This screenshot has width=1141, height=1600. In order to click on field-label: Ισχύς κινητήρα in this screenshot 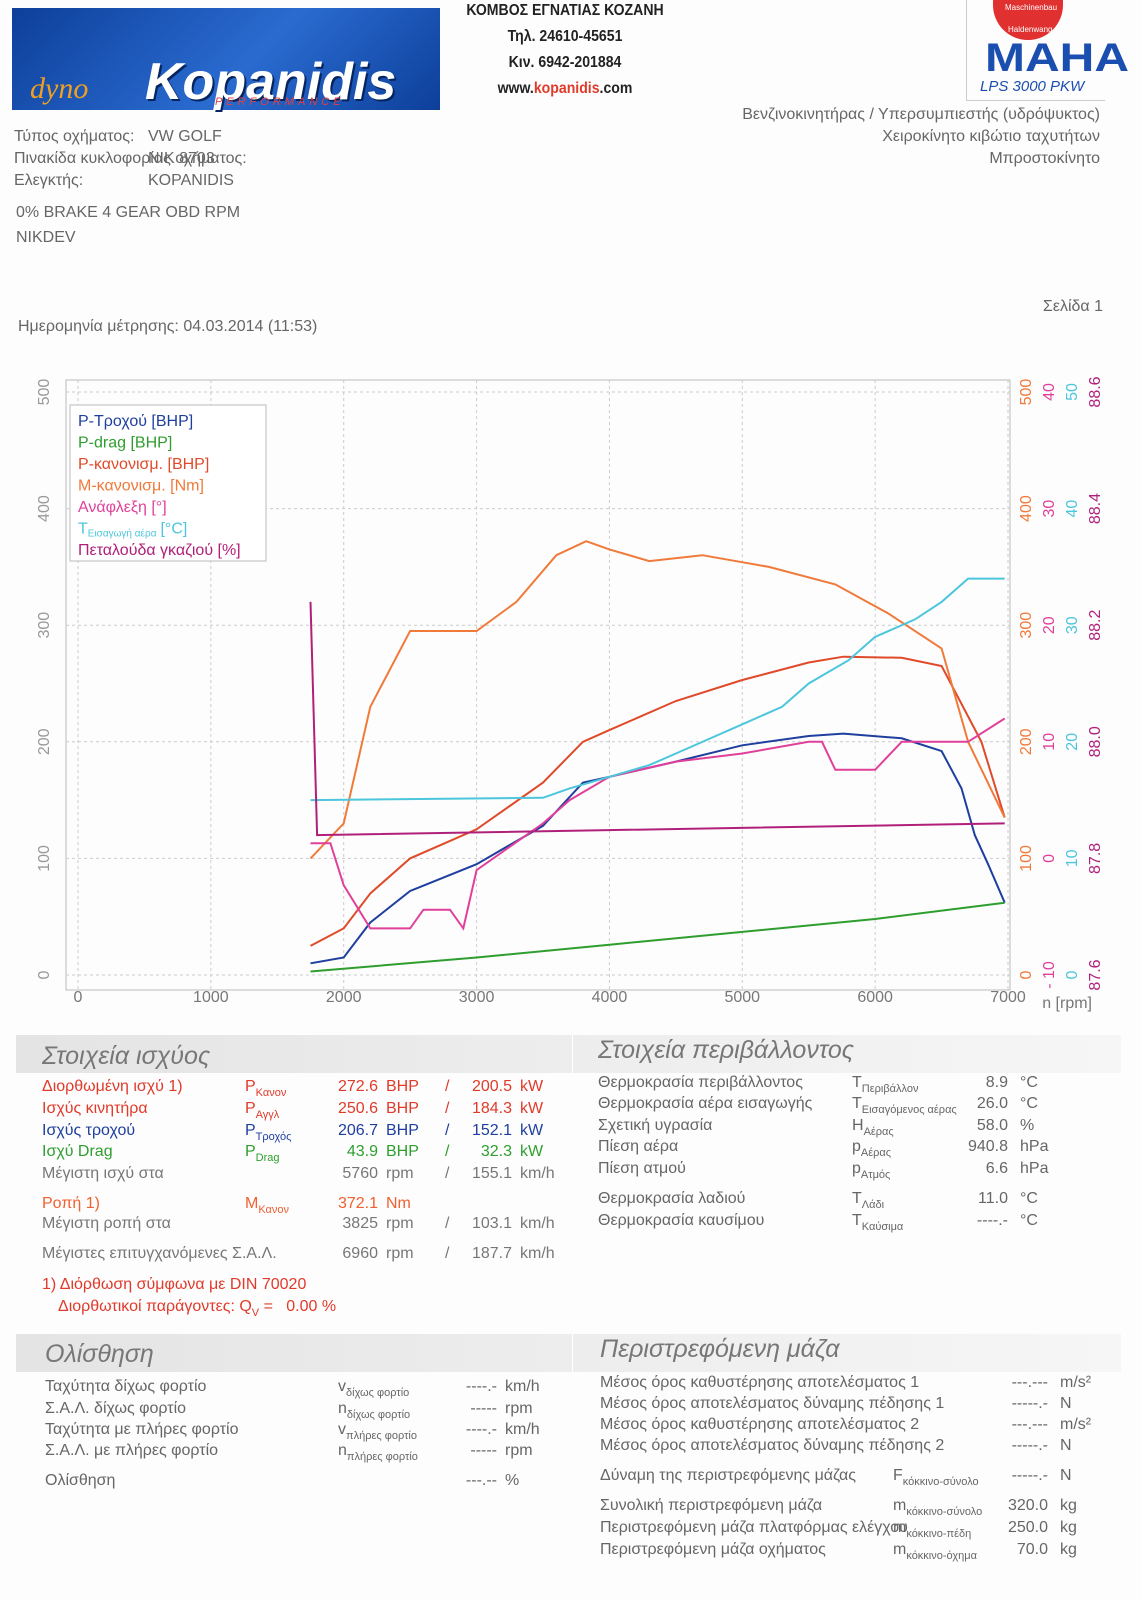, I will do `click(95, 1108)`.